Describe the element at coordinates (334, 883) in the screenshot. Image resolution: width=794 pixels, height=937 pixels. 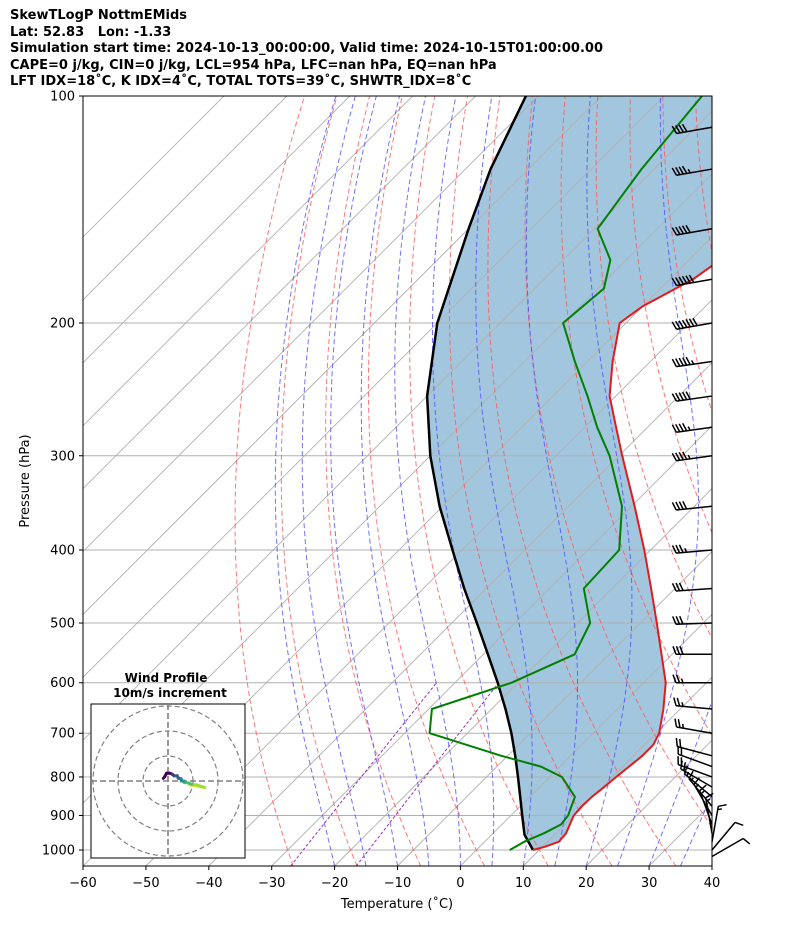
I see `x-tick-label: −20` at that location.